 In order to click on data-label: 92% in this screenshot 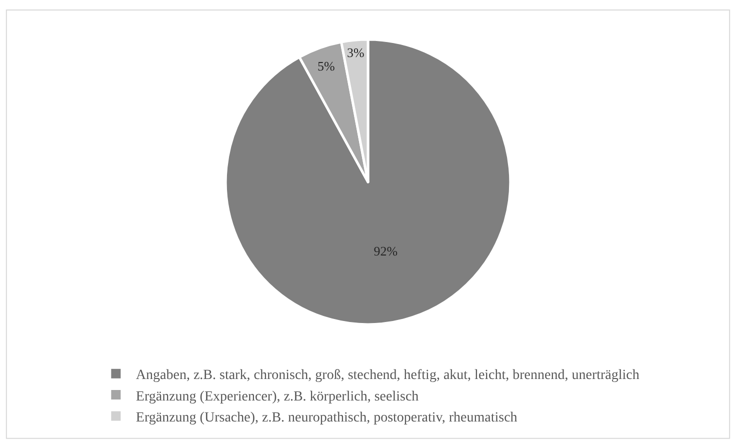, I will do `click(386, 250)`.